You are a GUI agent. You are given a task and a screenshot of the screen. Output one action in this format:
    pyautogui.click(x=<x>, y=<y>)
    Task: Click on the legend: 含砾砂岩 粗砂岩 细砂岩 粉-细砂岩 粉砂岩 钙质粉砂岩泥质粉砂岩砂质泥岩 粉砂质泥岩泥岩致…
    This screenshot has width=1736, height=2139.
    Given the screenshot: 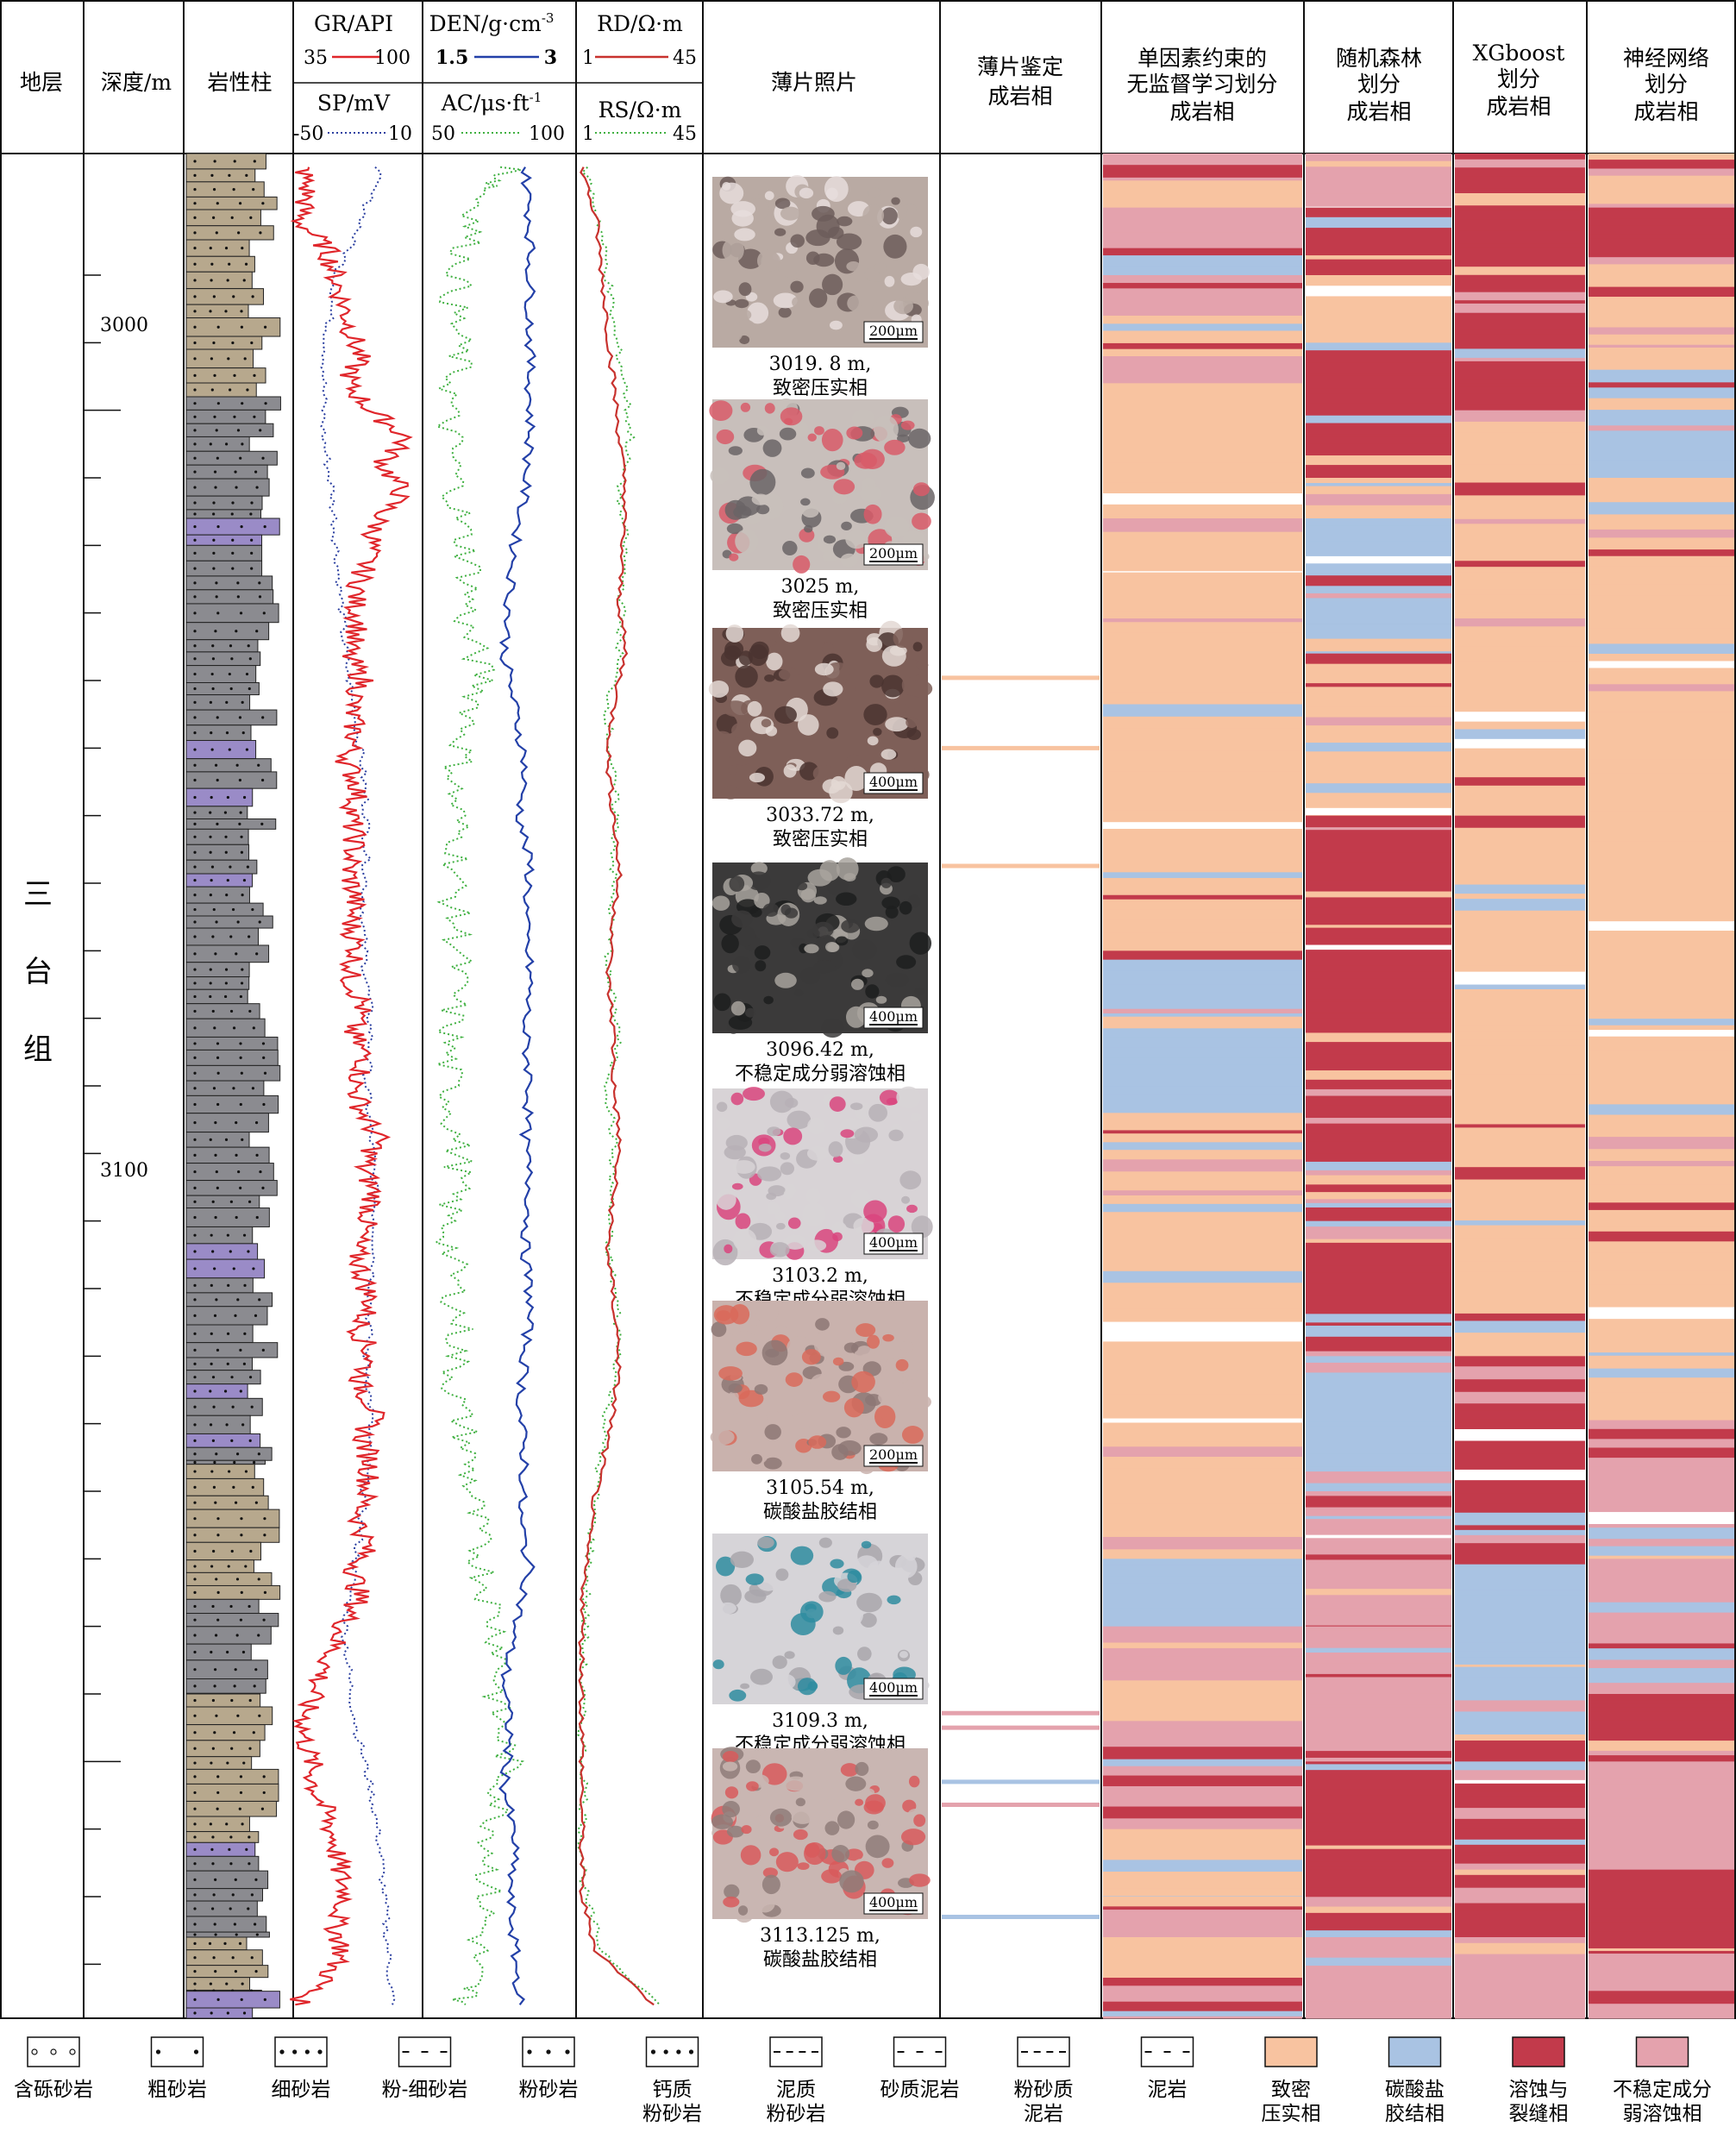 What is the action you would take?
    pyautogui.click(x=863, y=2081)
    